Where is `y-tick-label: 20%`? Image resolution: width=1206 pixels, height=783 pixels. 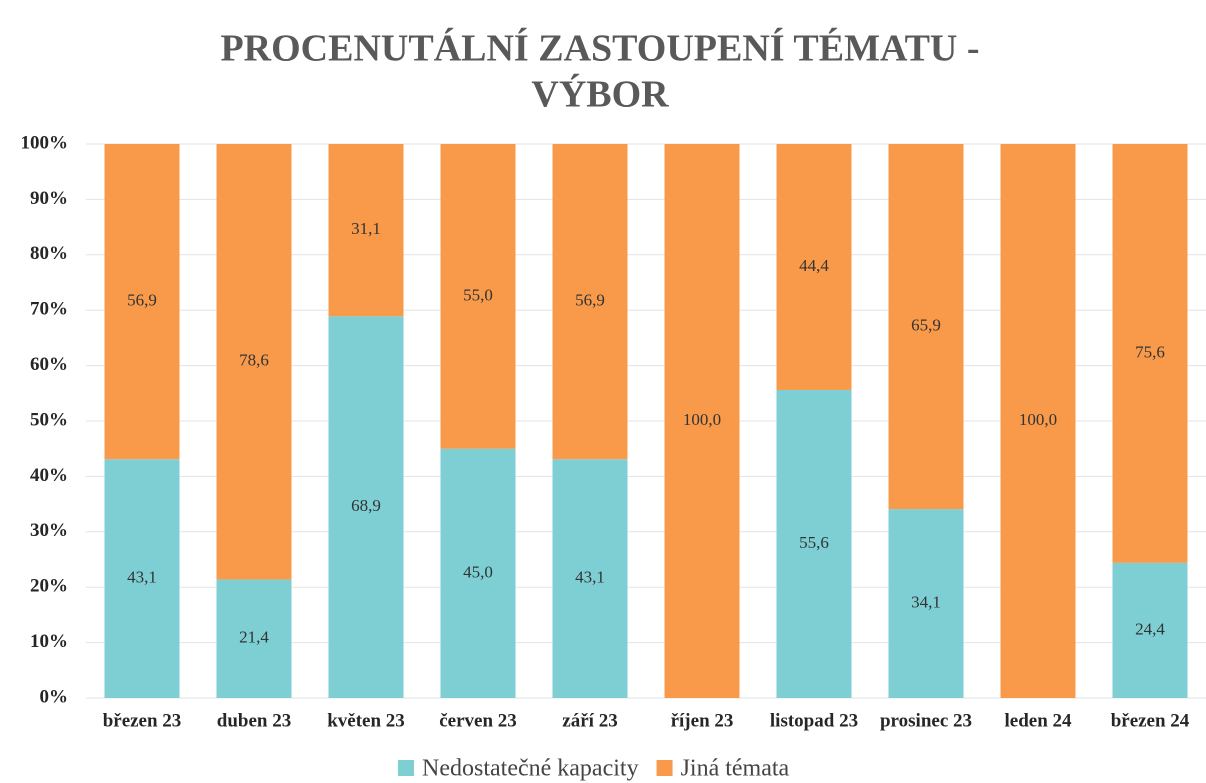 y-tick-label: 20% is located at coordinates (49, 586).